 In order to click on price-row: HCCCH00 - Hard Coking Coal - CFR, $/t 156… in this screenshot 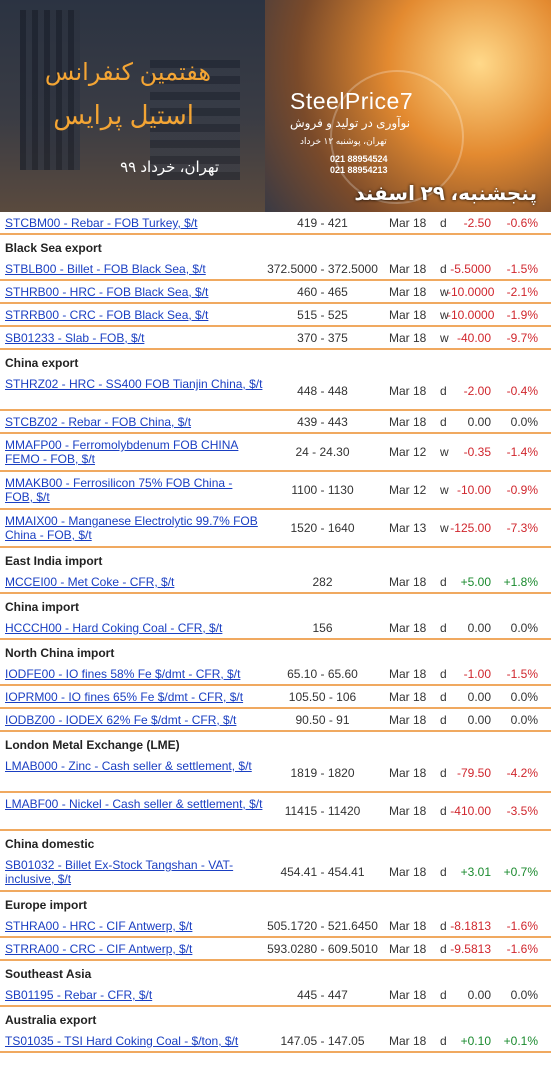, I will do `click(275, 628)`.